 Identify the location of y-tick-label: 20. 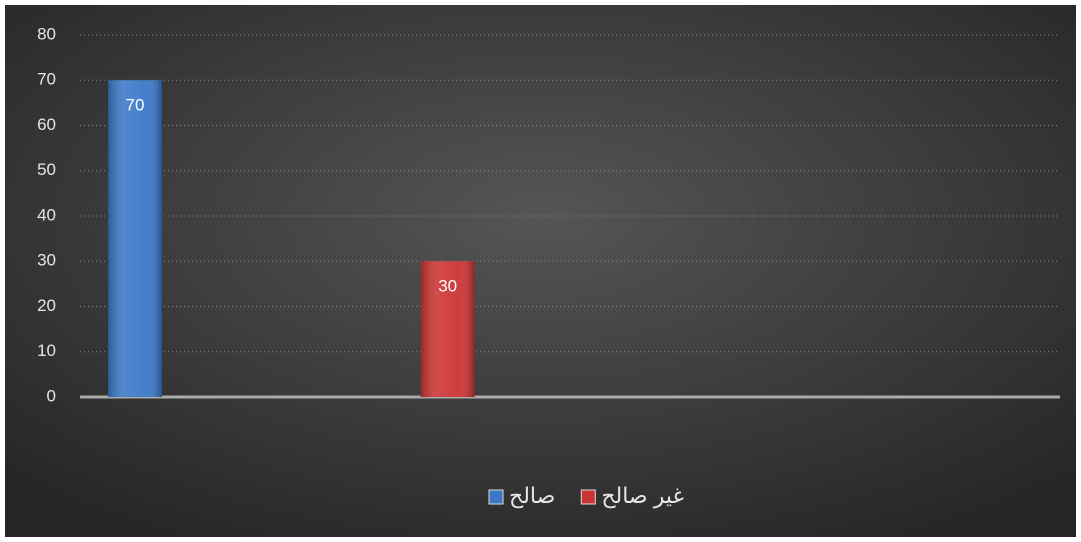
(46, 305).